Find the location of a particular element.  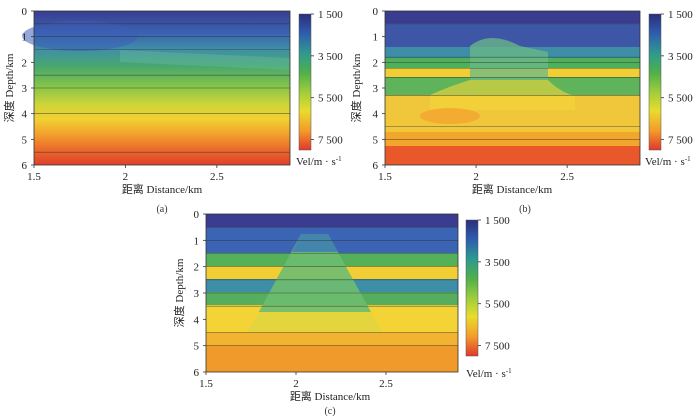

panel-b-colorbar is located at coordinates (655, 82).